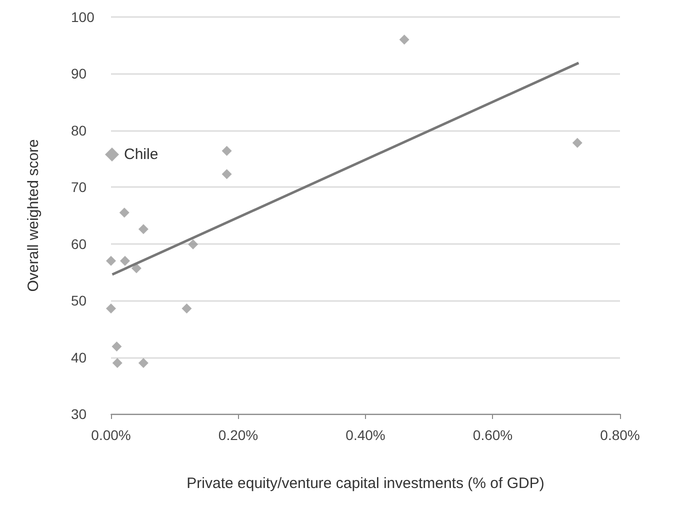 Image resolution: width=673 pixels, height=508 pixels. What do you see at coordinates (79, 244) in the screenshot?
I see `y-tick-label: 60` at bounding box center [79, 244].